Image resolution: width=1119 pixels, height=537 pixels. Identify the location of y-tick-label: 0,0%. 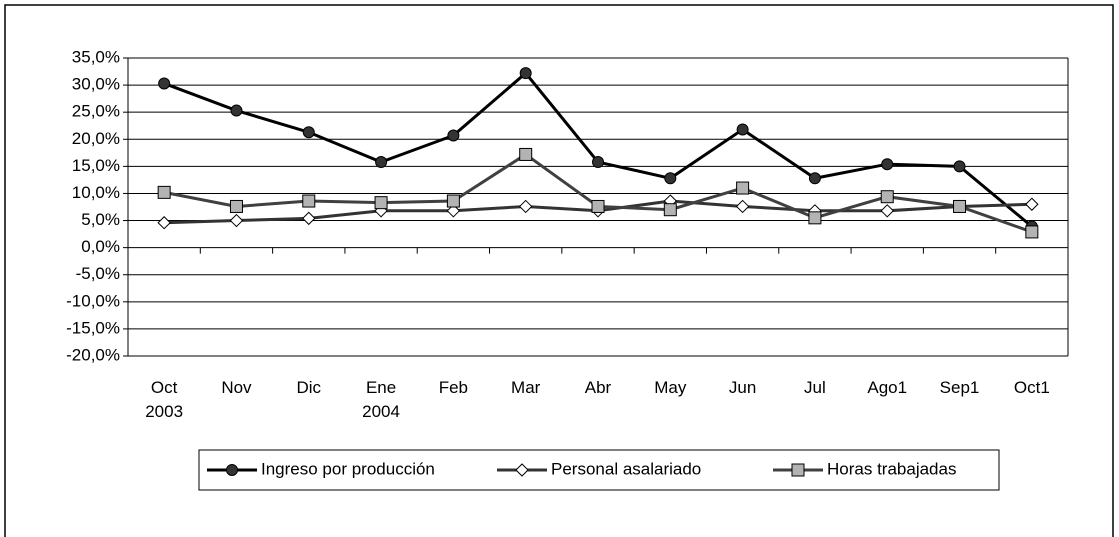
(100, 246).